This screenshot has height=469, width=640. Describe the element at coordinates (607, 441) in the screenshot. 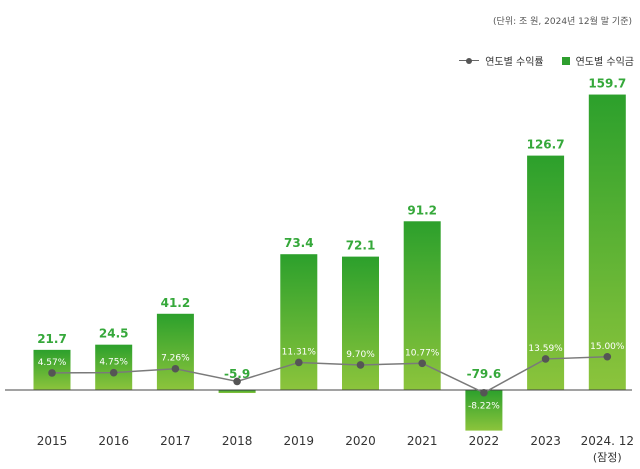

I see `x-tick-label-2024. 12: 2024. 12` at that location.